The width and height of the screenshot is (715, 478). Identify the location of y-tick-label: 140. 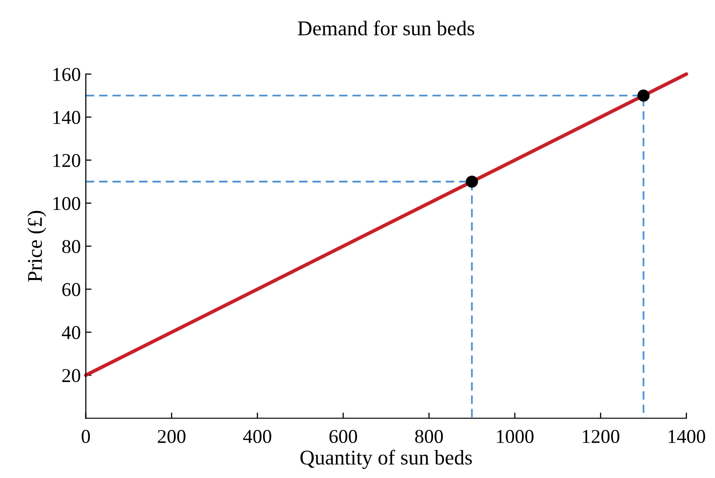
(66, 117).